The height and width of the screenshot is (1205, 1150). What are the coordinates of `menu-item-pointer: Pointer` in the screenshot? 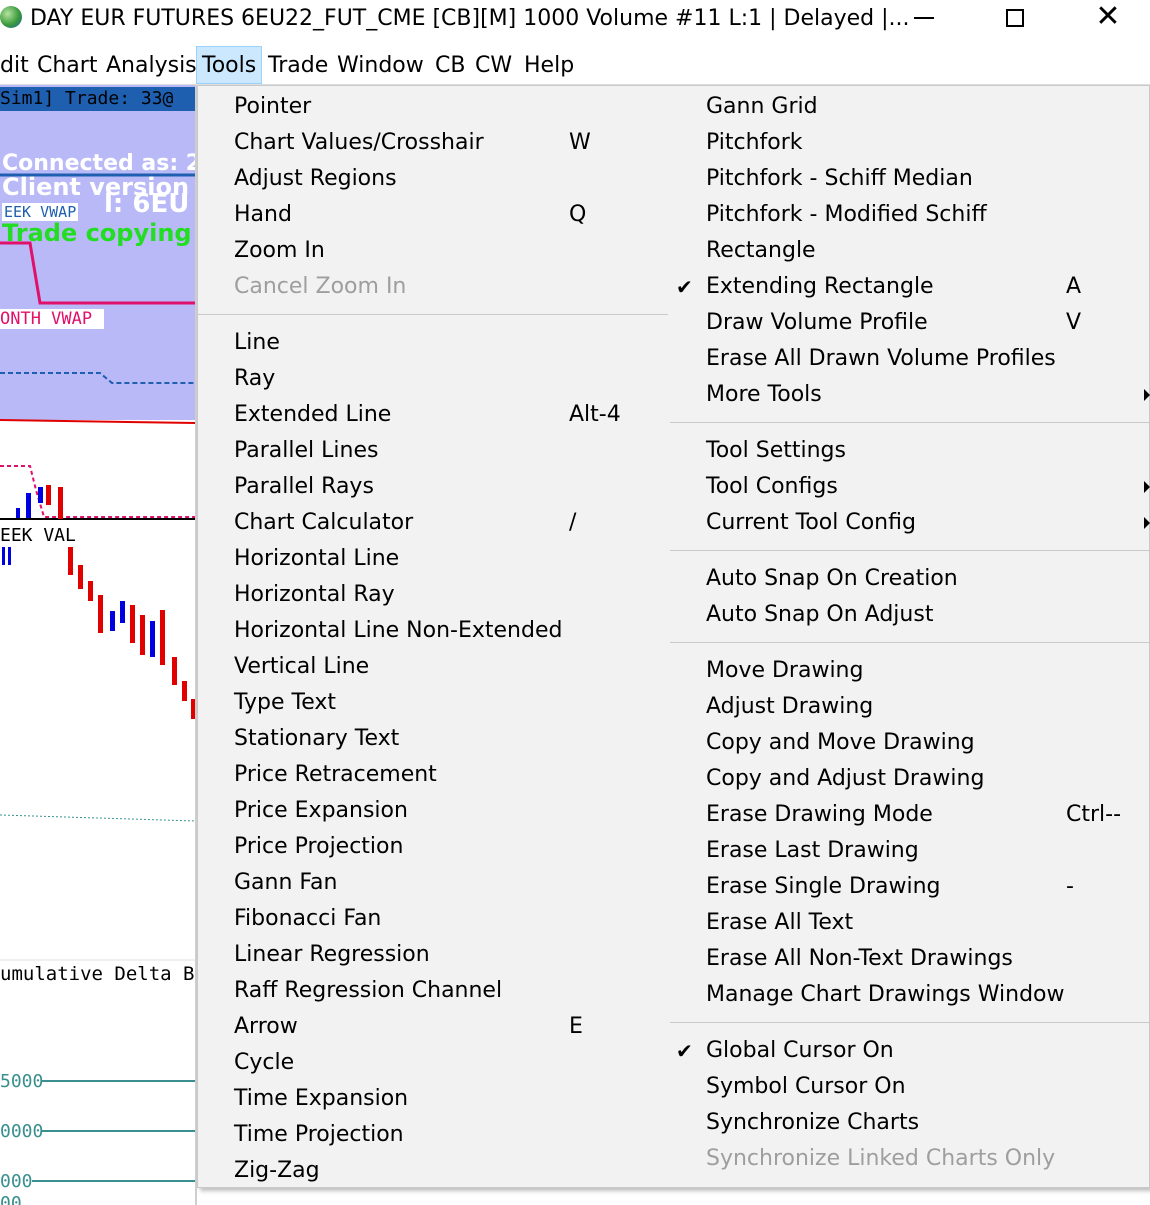 It's located at (433, 107).